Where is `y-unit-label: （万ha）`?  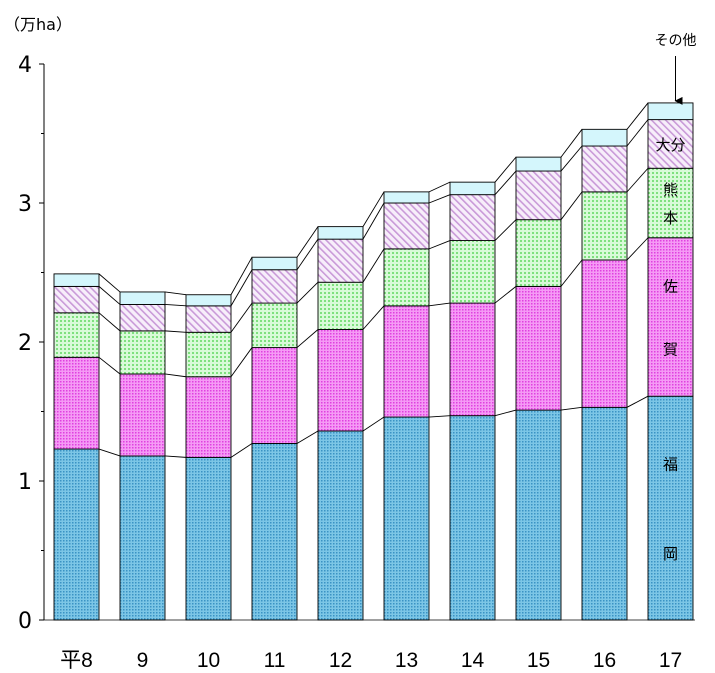
y-unit-label: （万ha） is located at coordinates (38, 24).